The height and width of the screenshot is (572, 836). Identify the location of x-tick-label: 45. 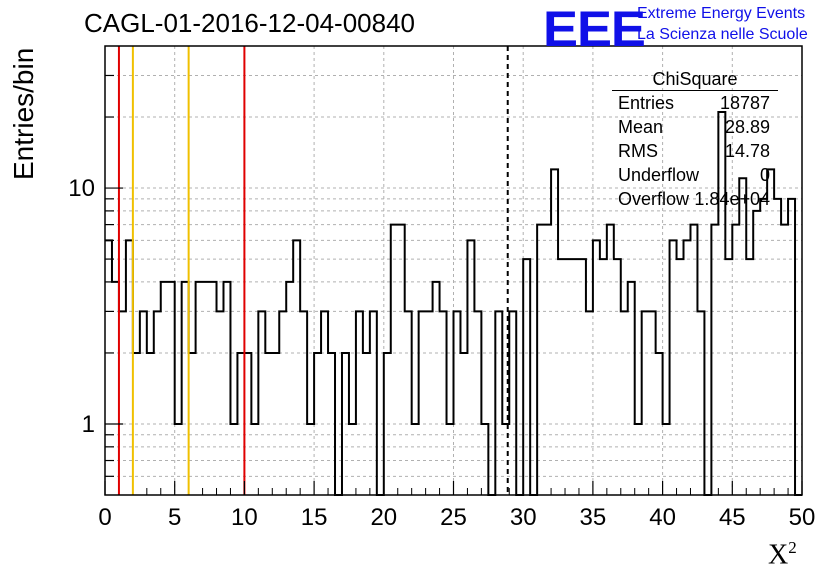
(732, 517).